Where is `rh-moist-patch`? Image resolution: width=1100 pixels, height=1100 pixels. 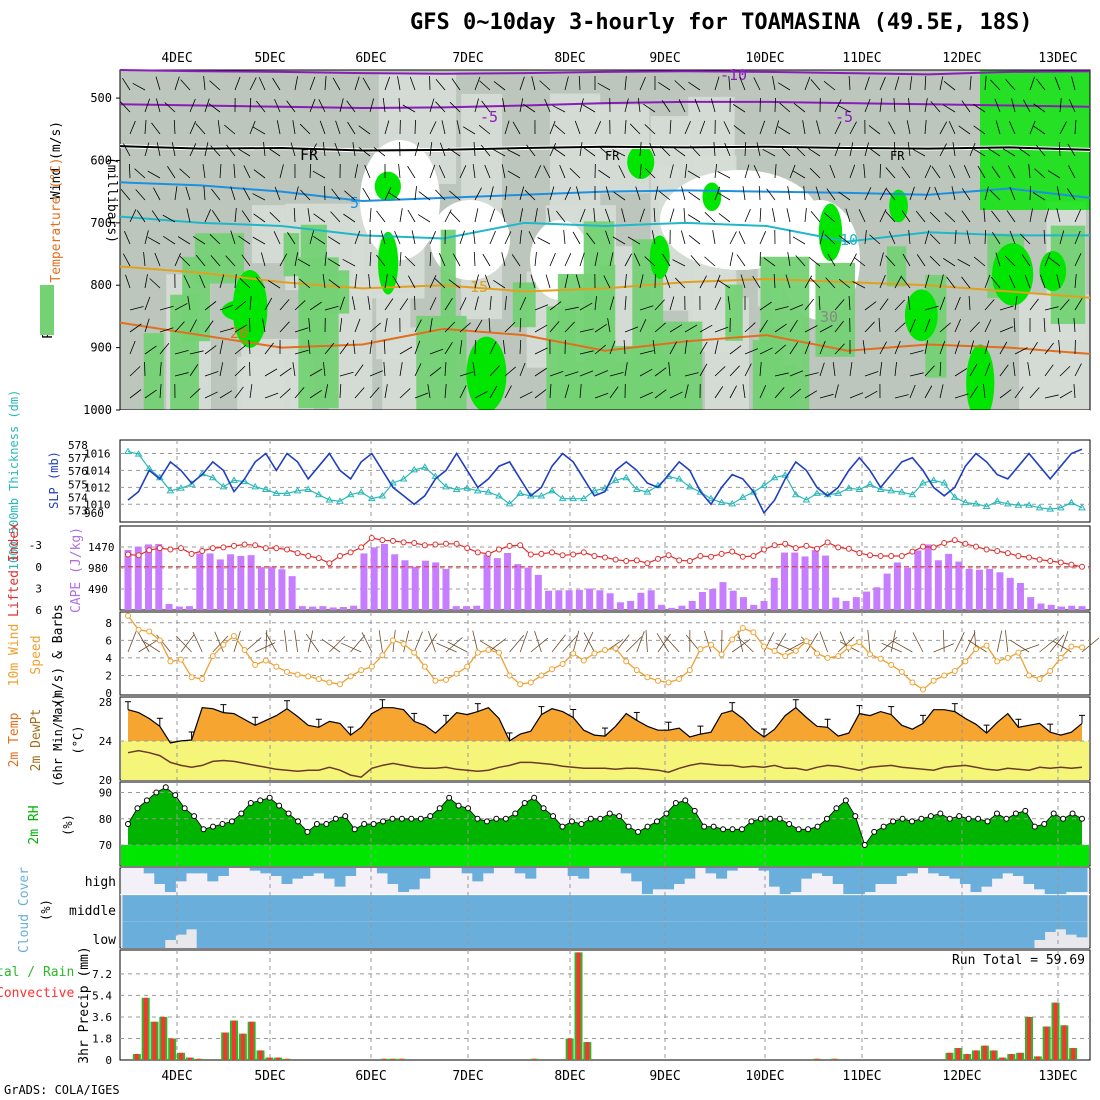 rh-moist-patch is located at coordinates (524, 305).